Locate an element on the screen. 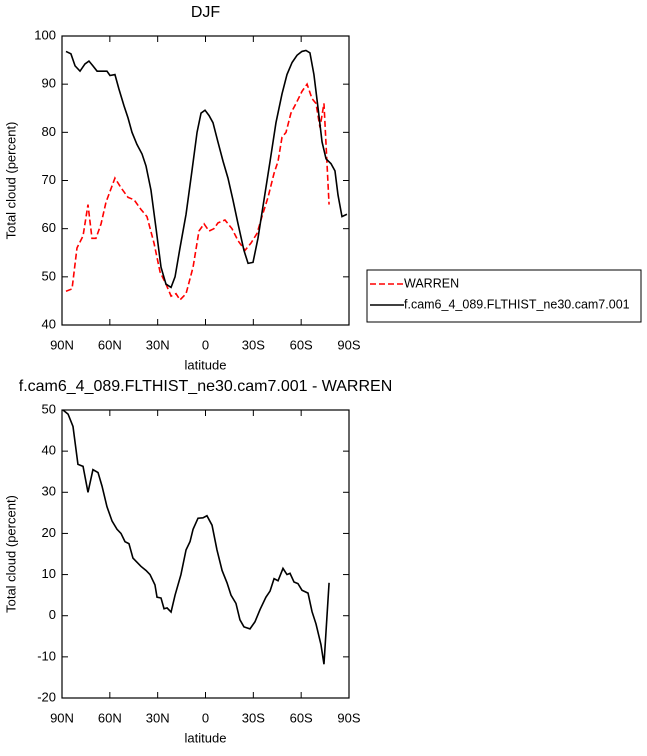 The width and height of the screenshot is (647, 756). y-tick-label: -20 is located at coordinates (46, 696).